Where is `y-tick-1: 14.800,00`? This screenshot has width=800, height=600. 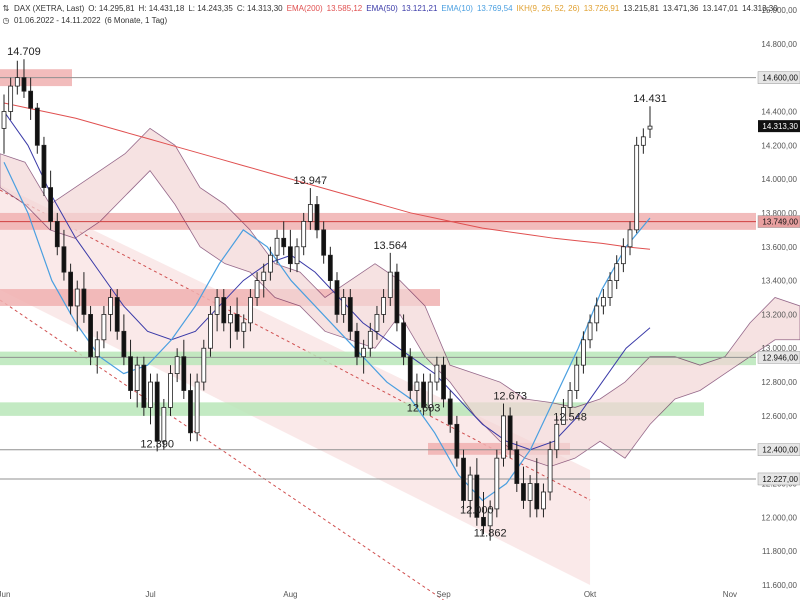 y-tick-1: 14.800,00 is located at coordinates (779, 44).